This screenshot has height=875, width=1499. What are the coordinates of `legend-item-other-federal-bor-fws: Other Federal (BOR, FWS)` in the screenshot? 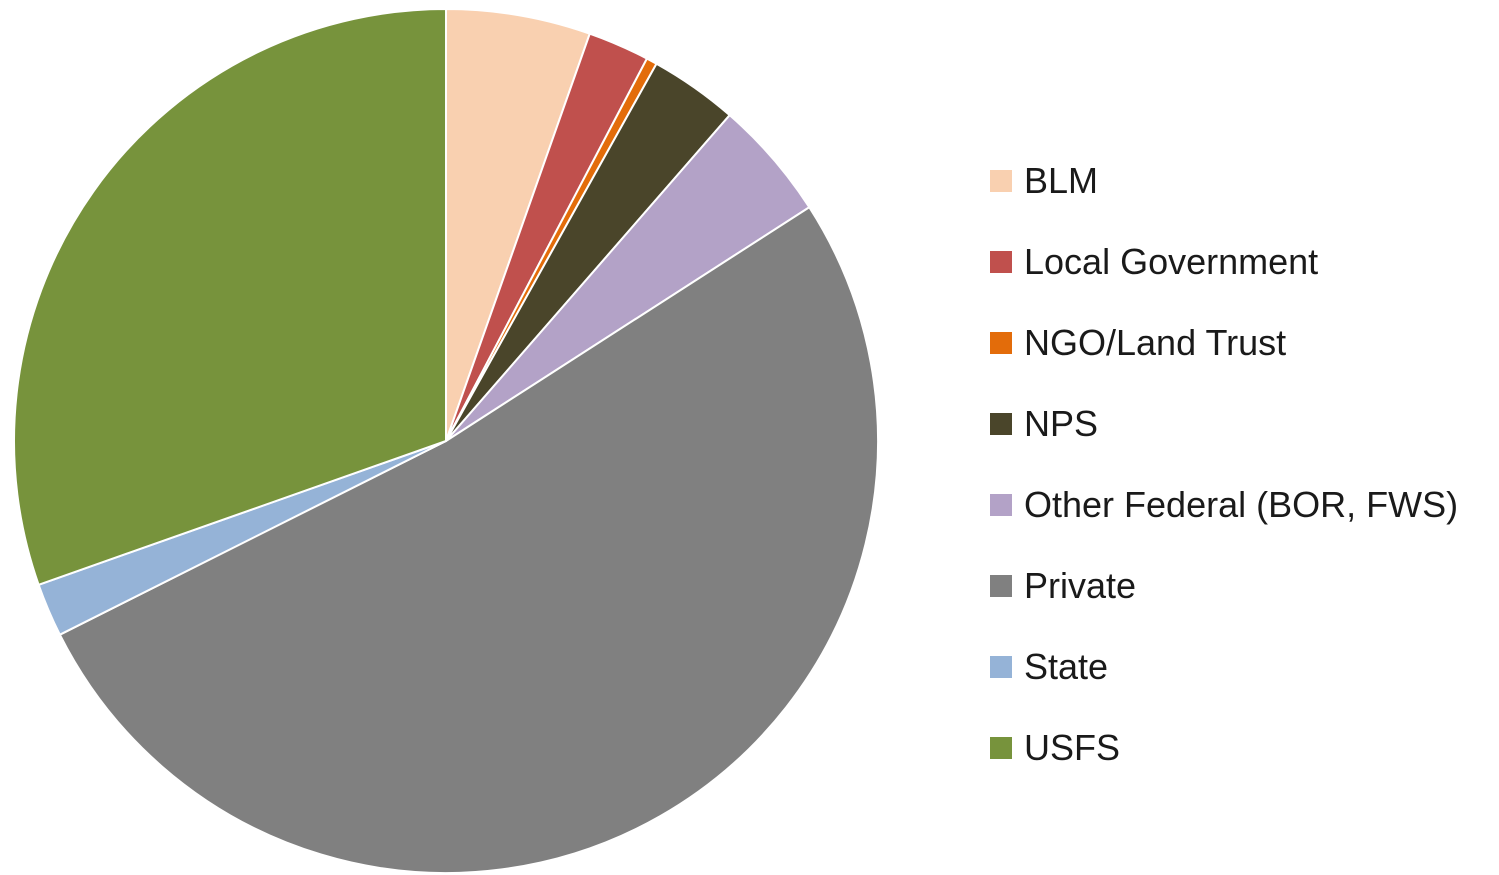 It's located at (1242, 504).